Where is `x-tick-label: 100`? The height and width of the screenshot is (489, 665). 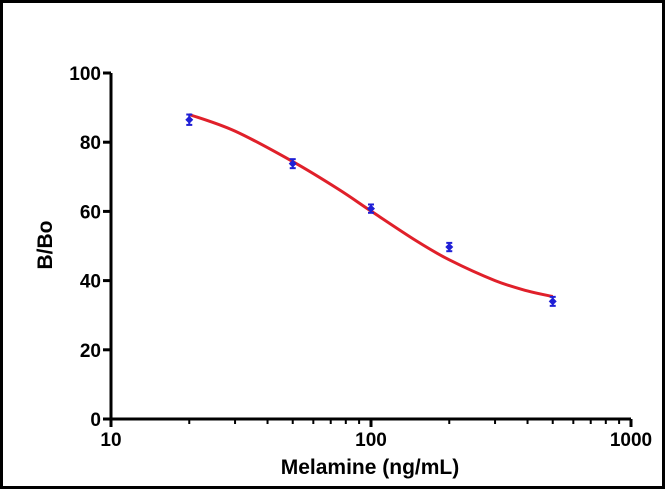
x-tick-label: 100 is located at coordinates (371, 440).